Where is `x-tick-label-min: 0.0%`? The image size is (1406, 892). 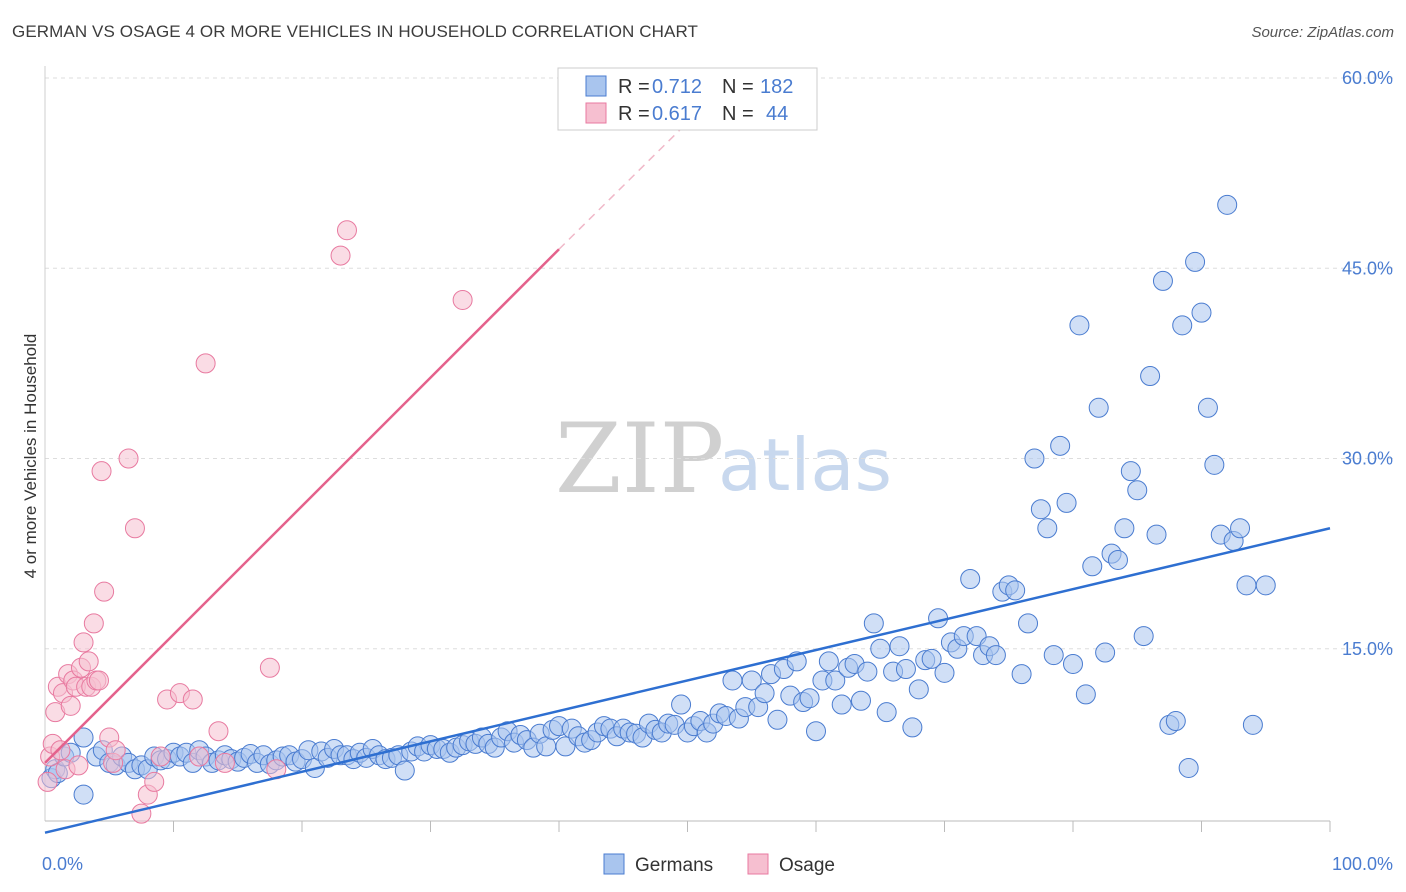
x-tick-label-min: 0.0% is located at coordinates (62, 864).